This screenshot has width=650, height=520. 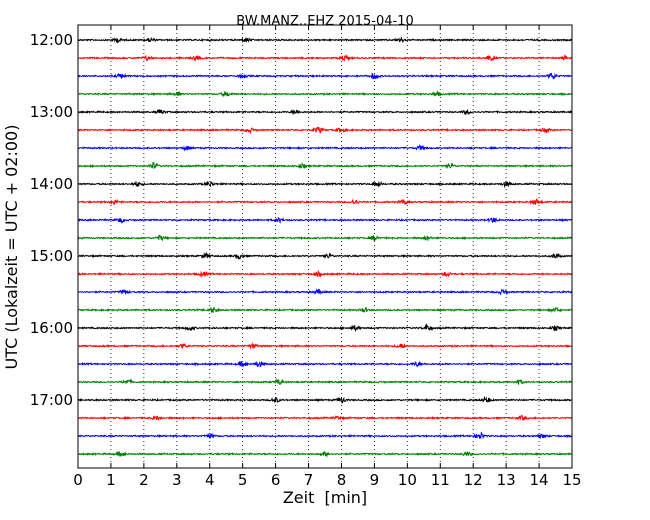 What do you see at coordinates (342, 480) in the screenshot?
I see `x-tick-label: 8` at bounding box center [342, 480].